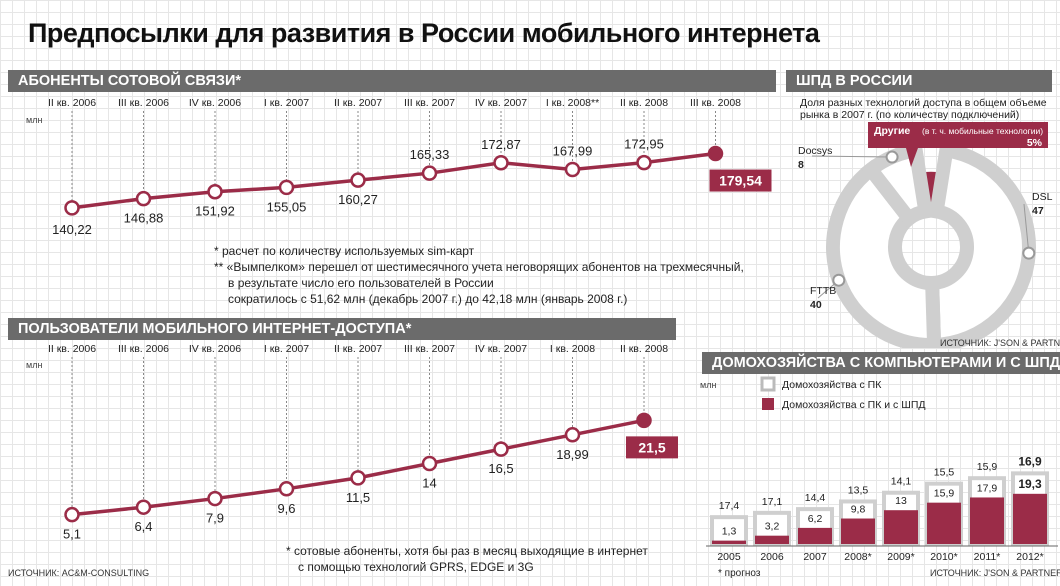  I want to click on x-tick-label: IV кв. 2006, so click(215, 349).